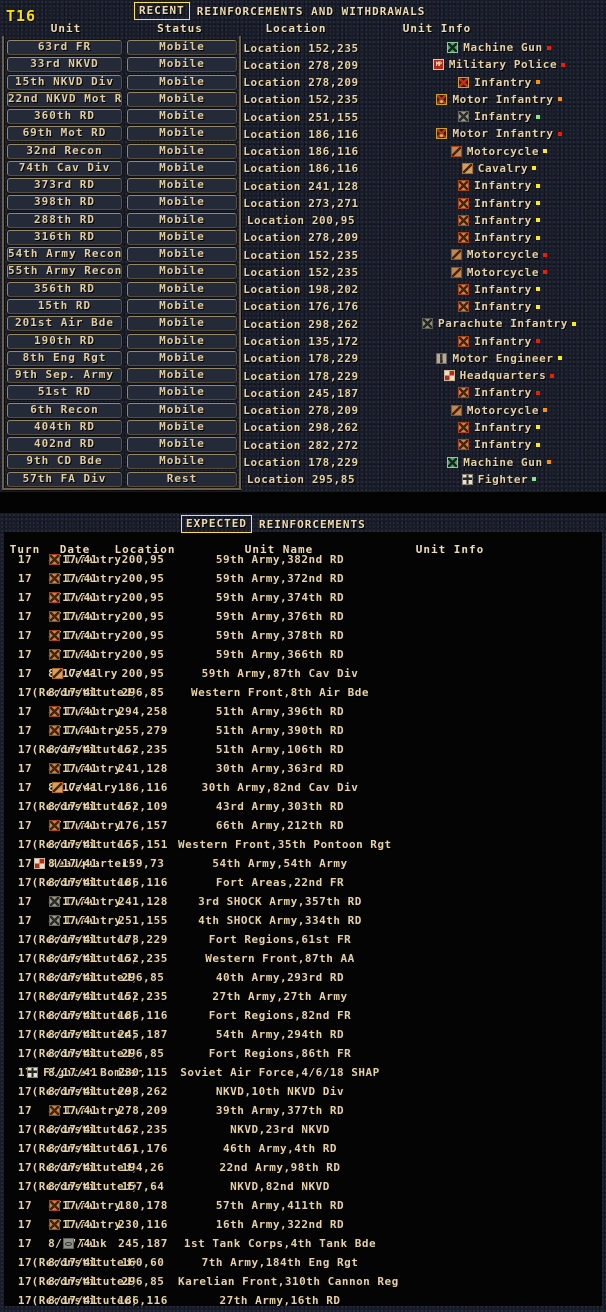  What do you see at coordinates (64, 186) in the screenshot?
I see `unit-button: 373rd RD` at bounding box center [64, 186].